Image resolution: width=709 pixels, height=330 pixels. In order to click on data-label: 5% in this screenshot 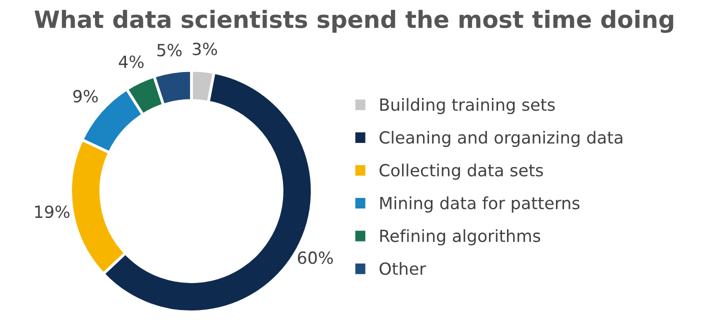, I will do `click(169, 50)`.